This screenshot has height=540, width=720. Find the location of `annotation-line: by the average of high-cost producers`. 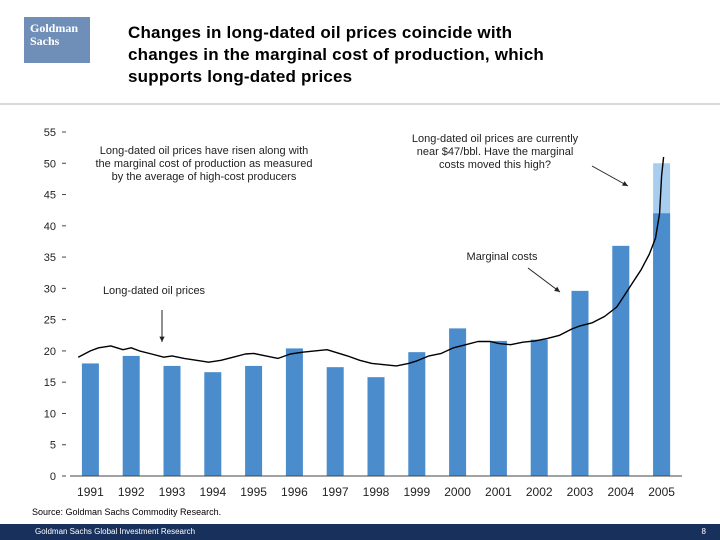

annotation-line: by the average of high-cost producers is located at coordinates (204, 177).